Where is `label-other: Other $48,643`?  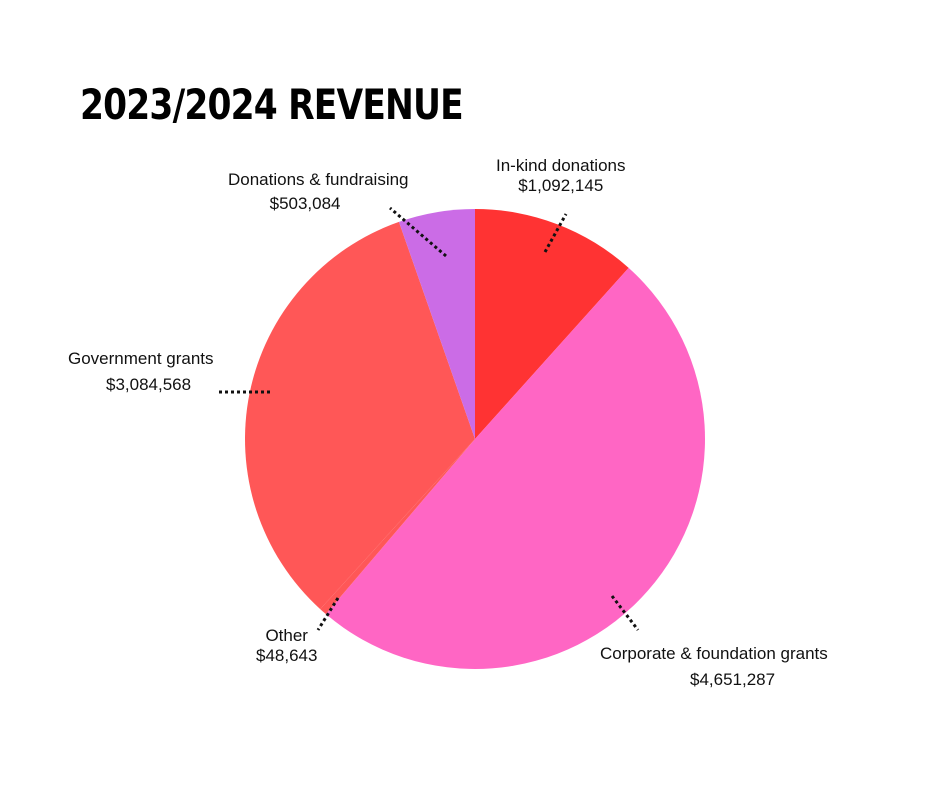
label-other: Other $48,643 is located at coordinates (286, 646).